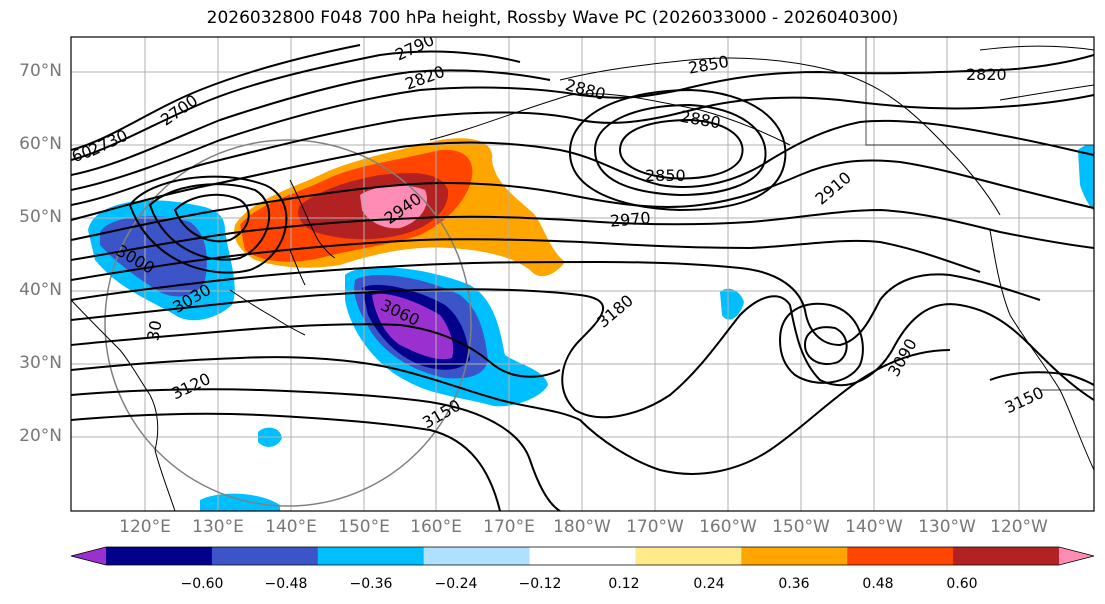 The image size is (1105, 604). I want to click on lon-label: 160°E, so click(436, 527).